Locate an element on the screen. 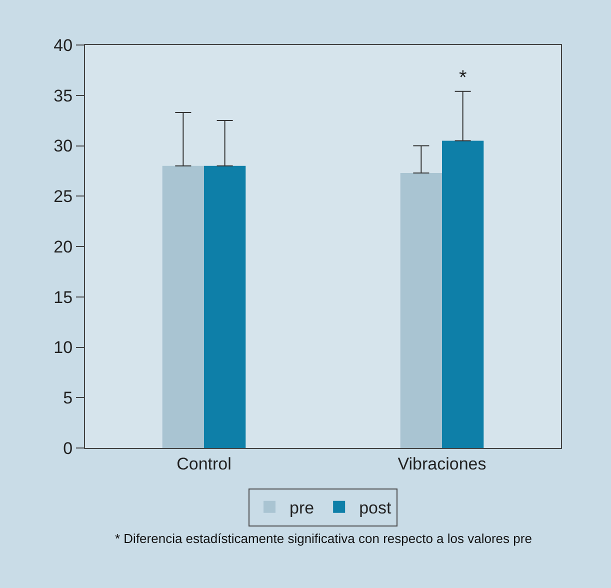  y-tick-label: 40 is located at coordinates (63, 45).